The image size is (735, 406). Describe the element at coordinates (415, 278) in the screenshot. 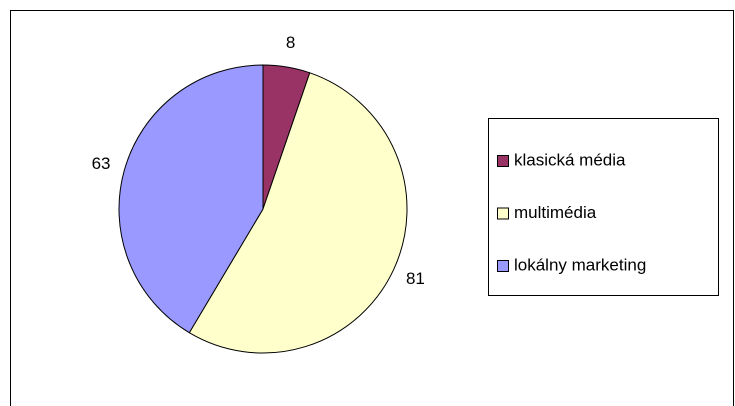

I see `data-label: 81` at that location.